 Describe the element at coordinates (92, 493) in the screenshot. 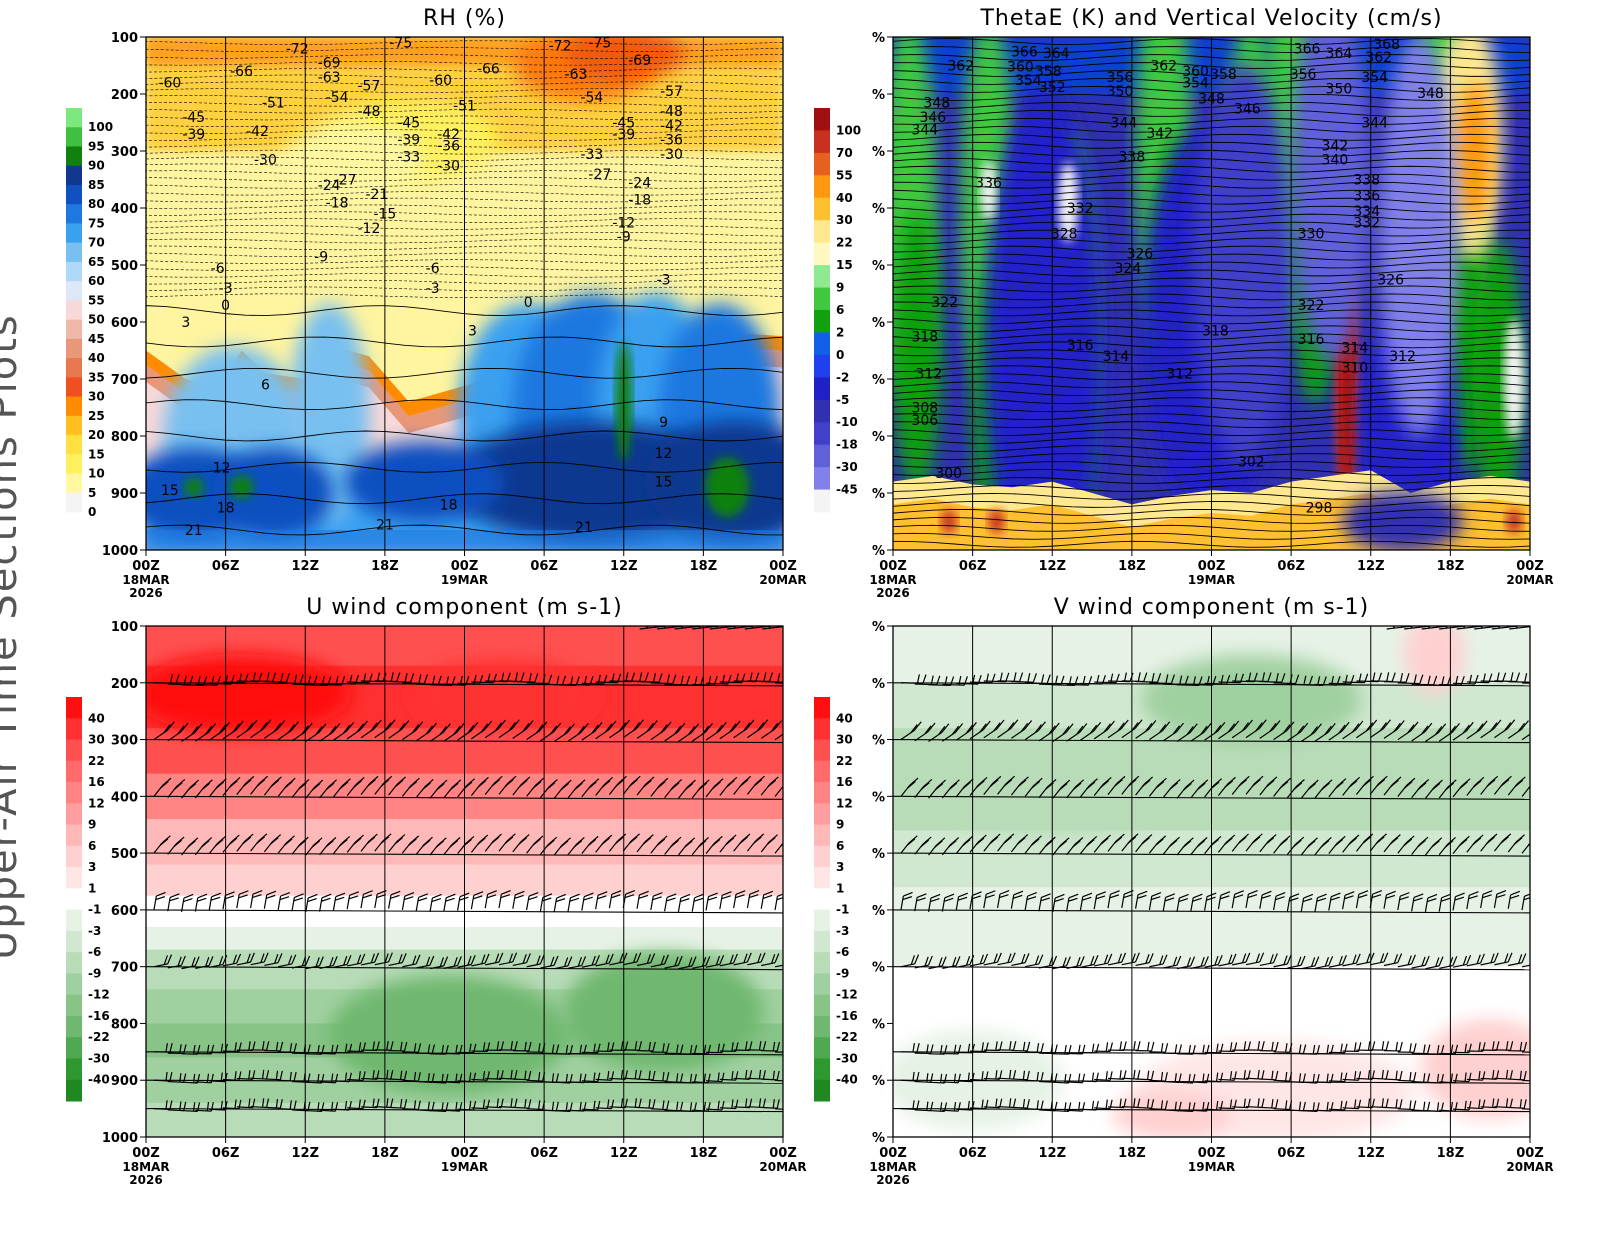

I see `rh-colorbar-label: 5` at that location.